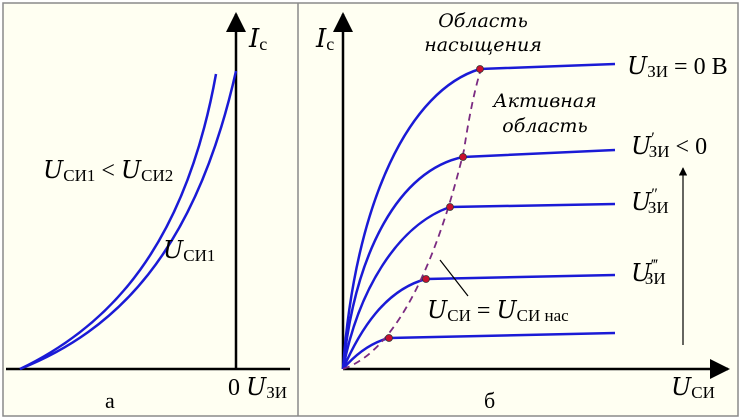 This screenshot has height=419, width=741. I want to click on panel-b-x-axis-label: UСИ, so click(693, 387).